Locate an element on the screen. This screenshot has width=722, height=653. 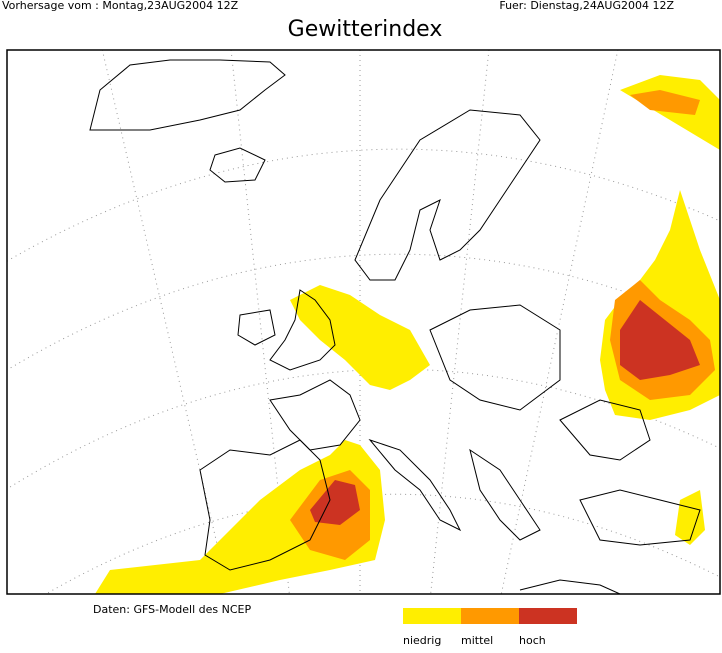
data-source: Daten: GFS-Modell des NCEP is located at coordinates (172, 609).